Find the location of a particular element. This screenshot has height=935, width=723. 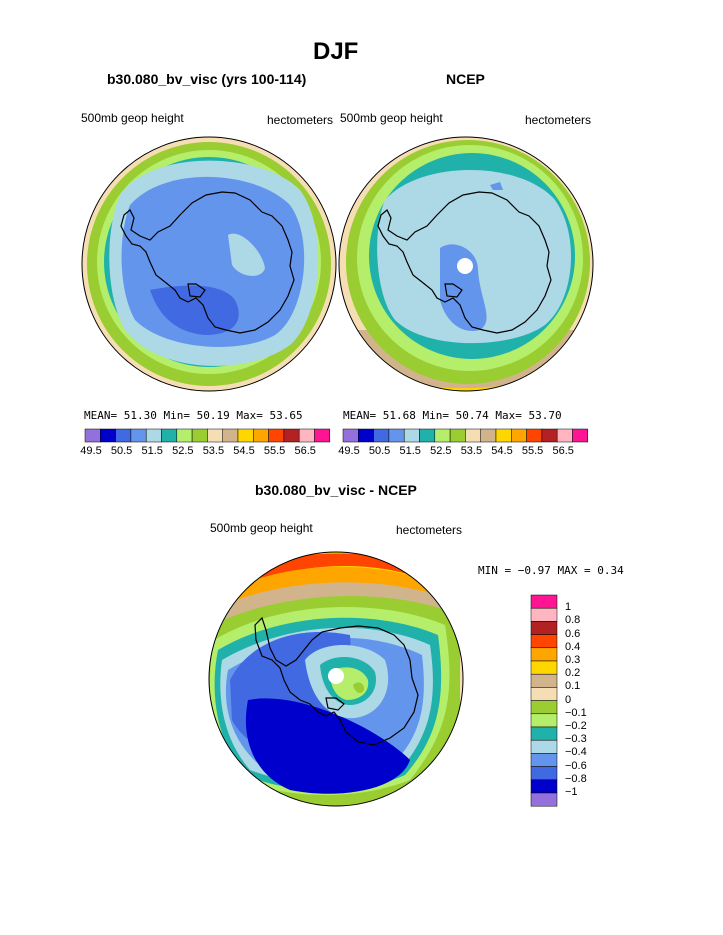

panel-2-stats: MEAN= 51.68 Min= 50.74 Max= 53.70 is located at coordinates (452, 415).